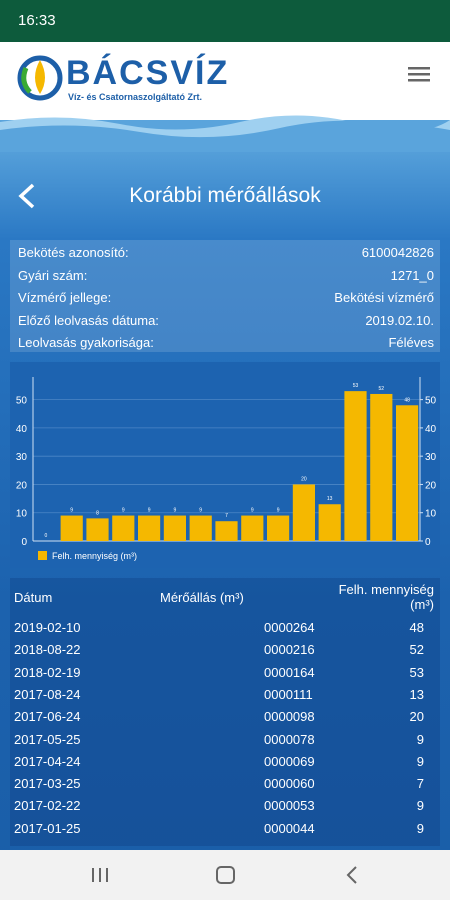 This screenshot has height=900, width=450. I want to click on table-cell: 52, so click(416, 650).